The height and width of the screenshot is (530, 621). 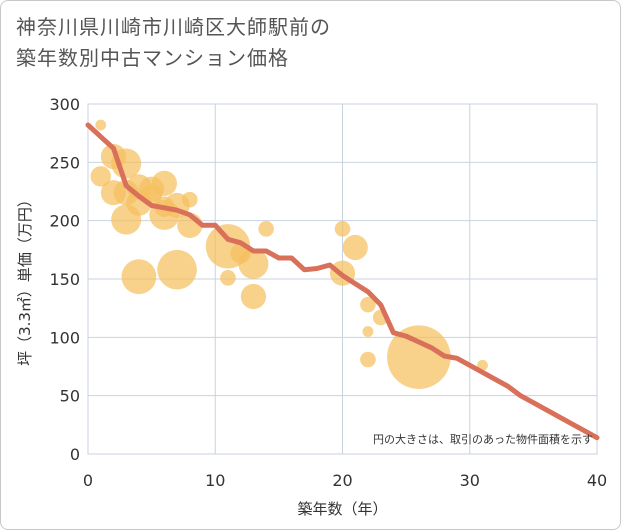 What do you see at coordinates (470, 480) in the screenshot?
I see `x-tick-label: 30` at bounding box center [470, 480].